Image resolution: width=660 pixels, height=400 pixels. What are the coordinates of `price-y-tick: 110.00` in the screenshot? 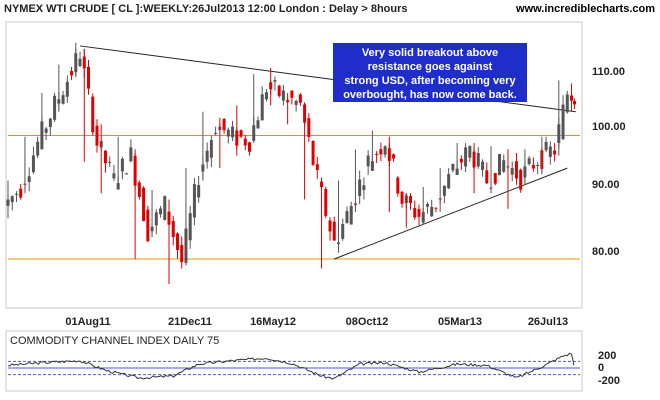 It's located at (608, 72).